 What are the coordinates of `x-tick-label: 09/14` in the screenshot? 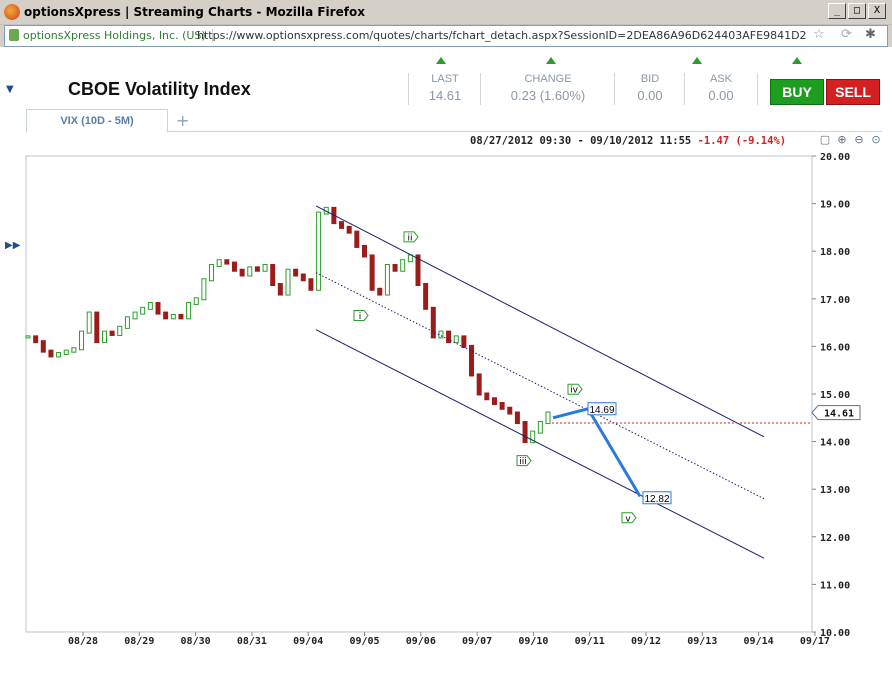 It's located at (759, 641).